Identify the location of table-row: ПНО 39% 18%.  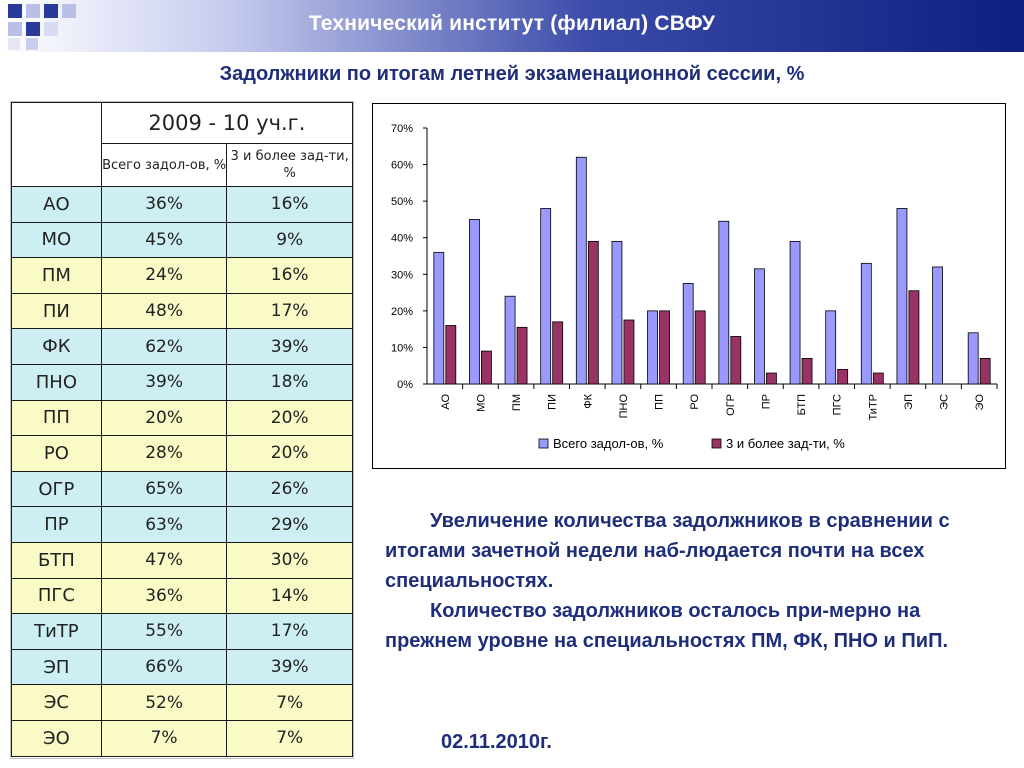
(182, 382).